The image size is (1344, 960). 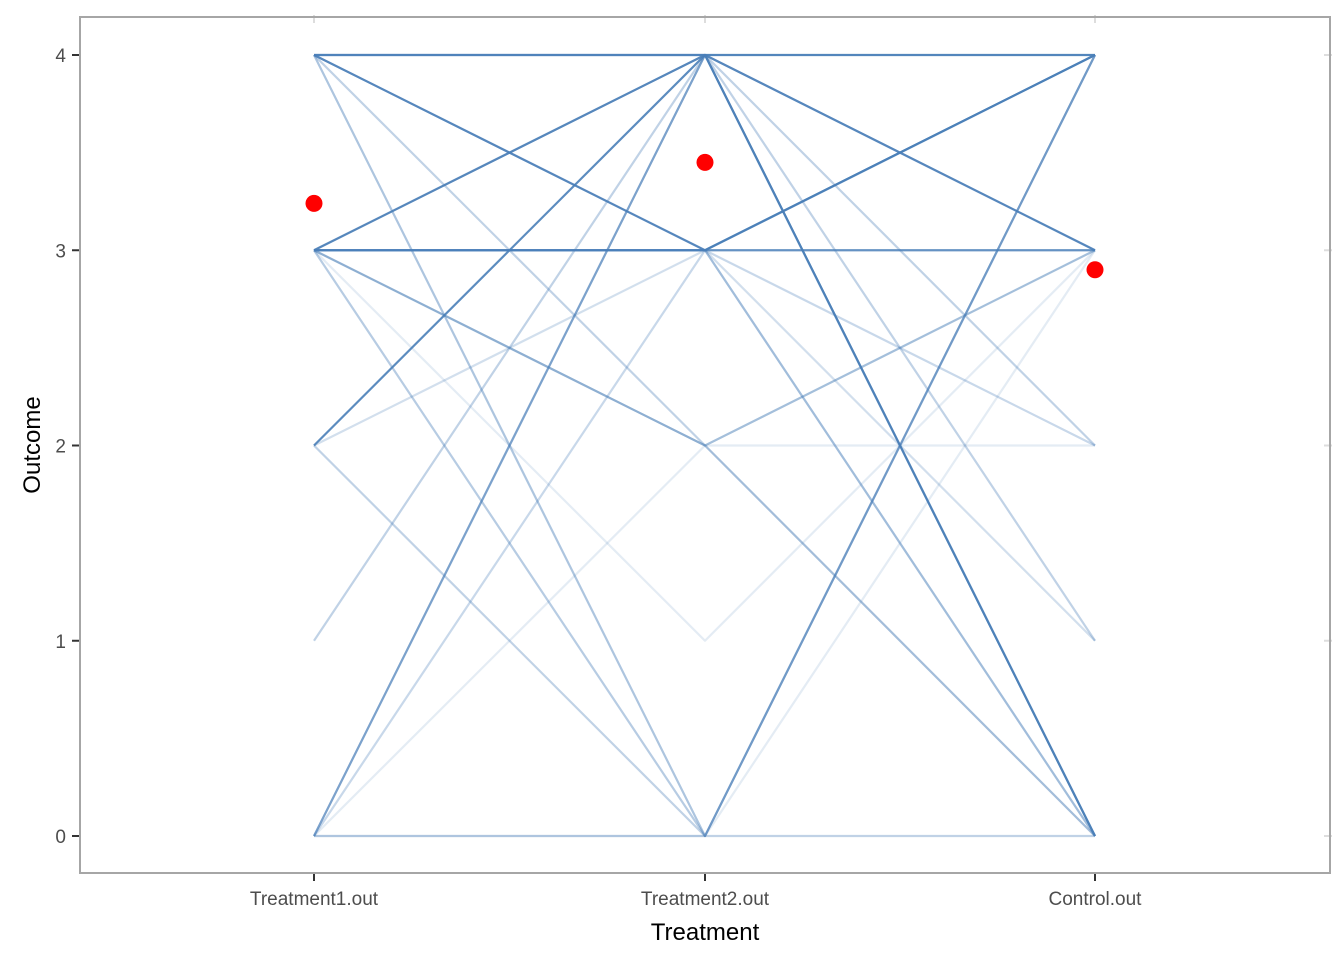 What do you see at coordinates (705, 932) in the screenshot?
I see `x-axis-title: Treatment` at bounding box center [705, 932].